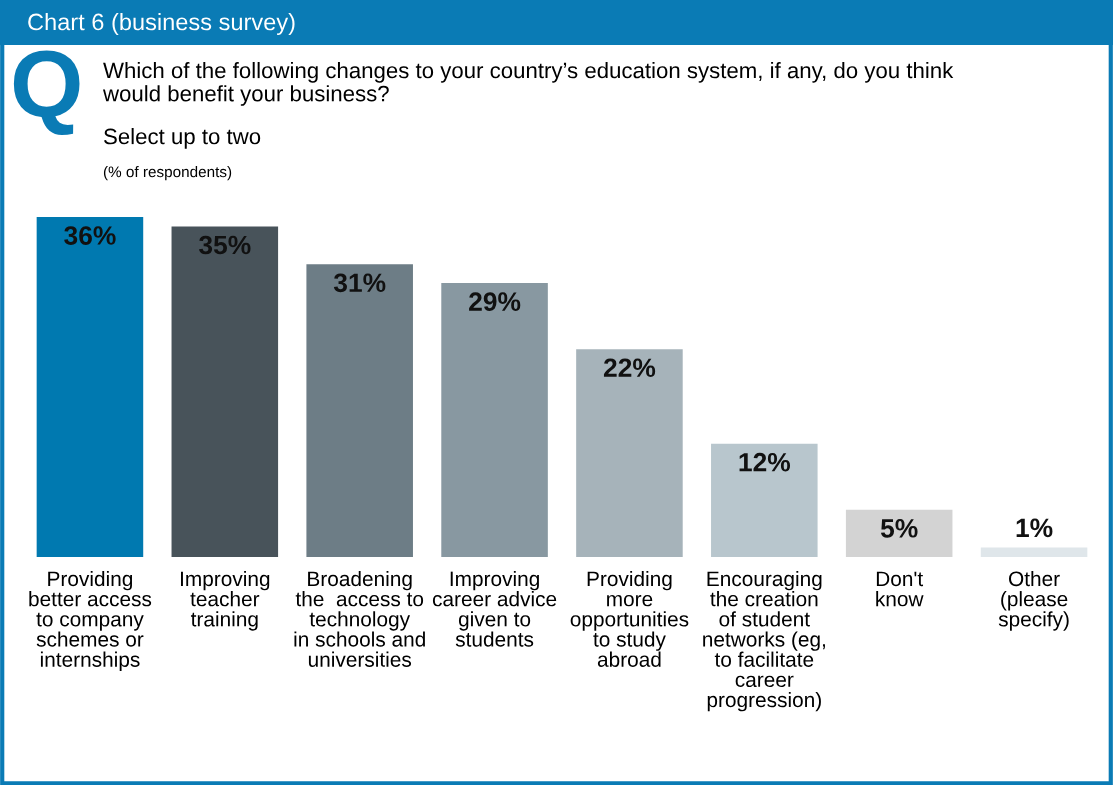 This screenshot has width=1113, height=785. I want to click on data-label: 1%, so click(1034, 528).